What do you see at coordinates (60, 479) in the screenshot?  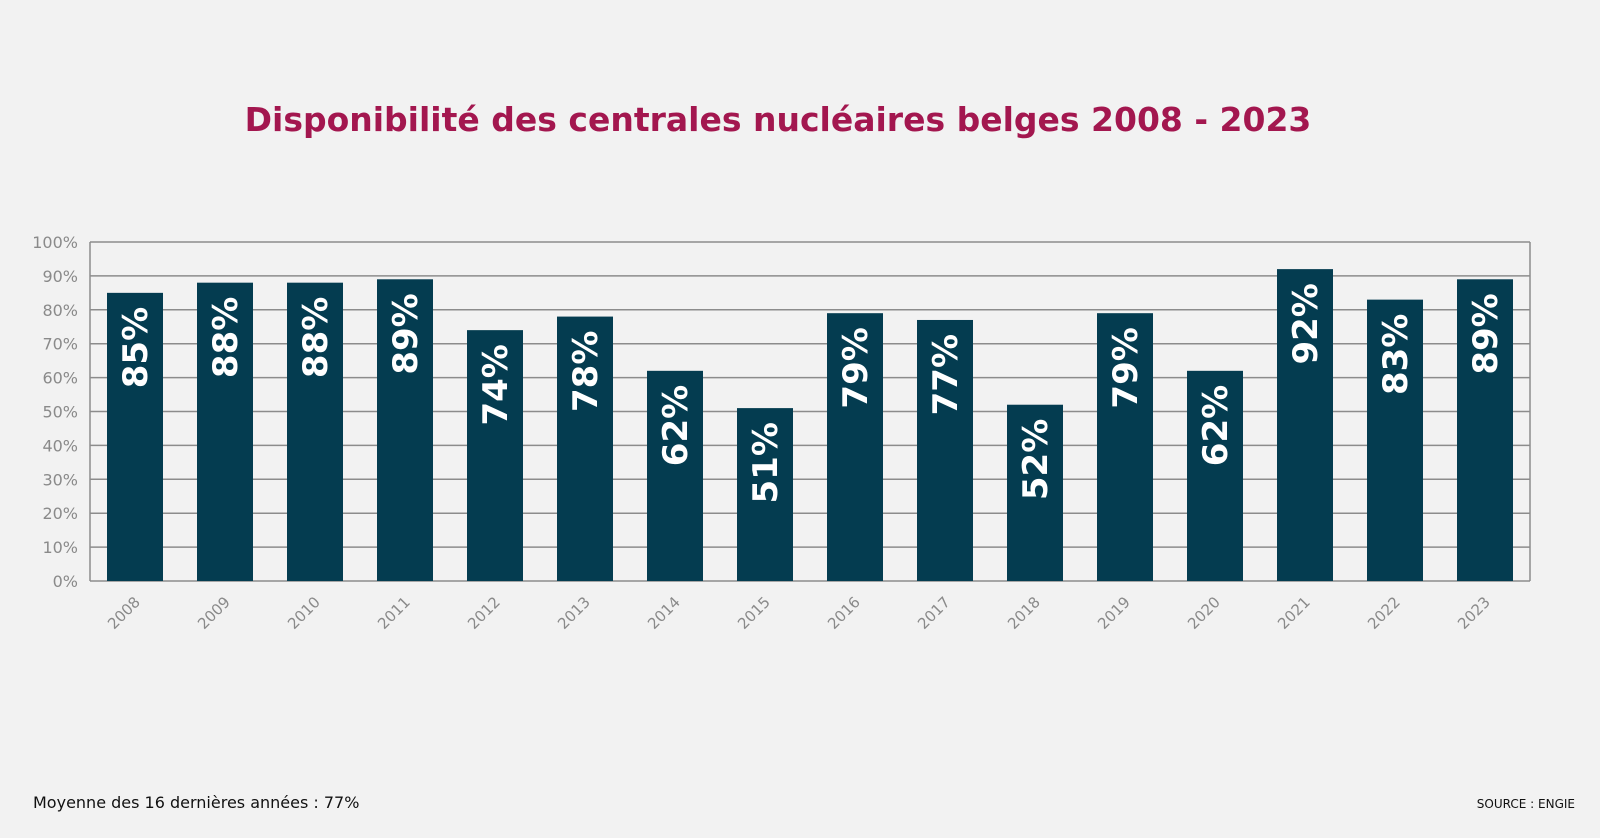 I see `y-tick-label: 30%` at bounding box center [60, 479].